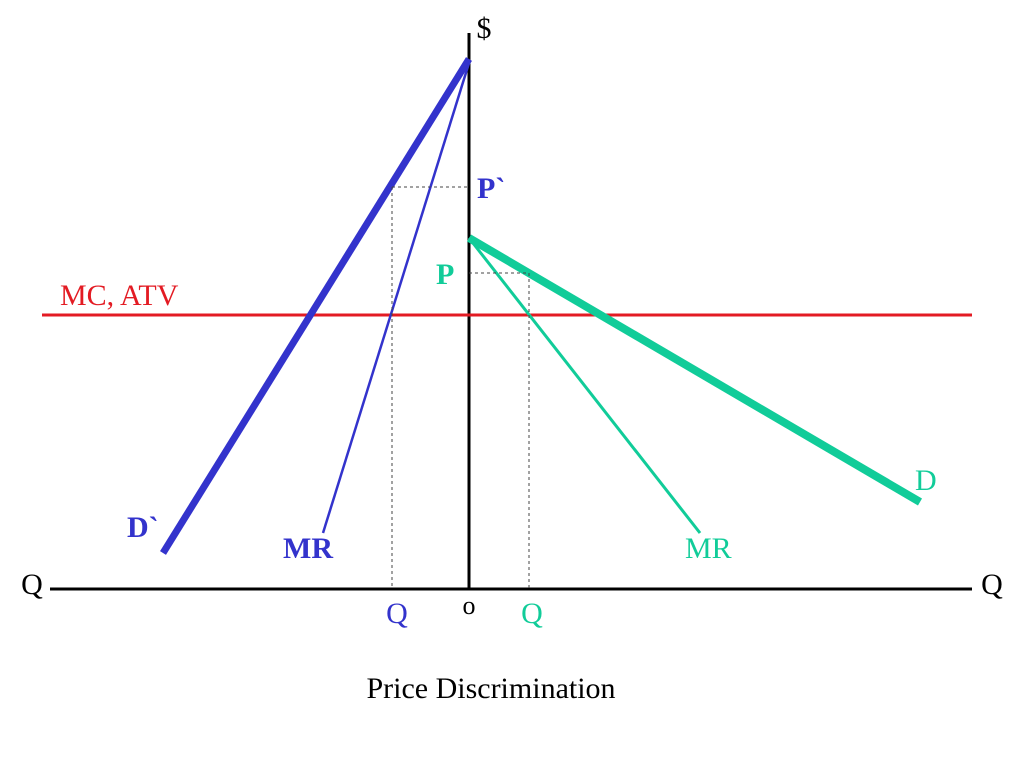  Describe the element at coordinates (143, 527) in the screenshot. I see `left-demand-label: D`` at that location.